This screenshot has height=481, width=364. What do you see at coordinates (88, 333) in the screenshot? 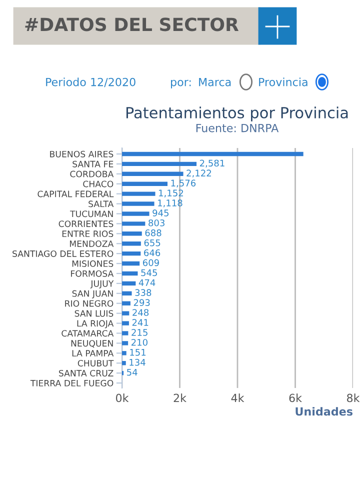
I see `y-tick-label: CATAMARCA` at bounding box center [88, 333].